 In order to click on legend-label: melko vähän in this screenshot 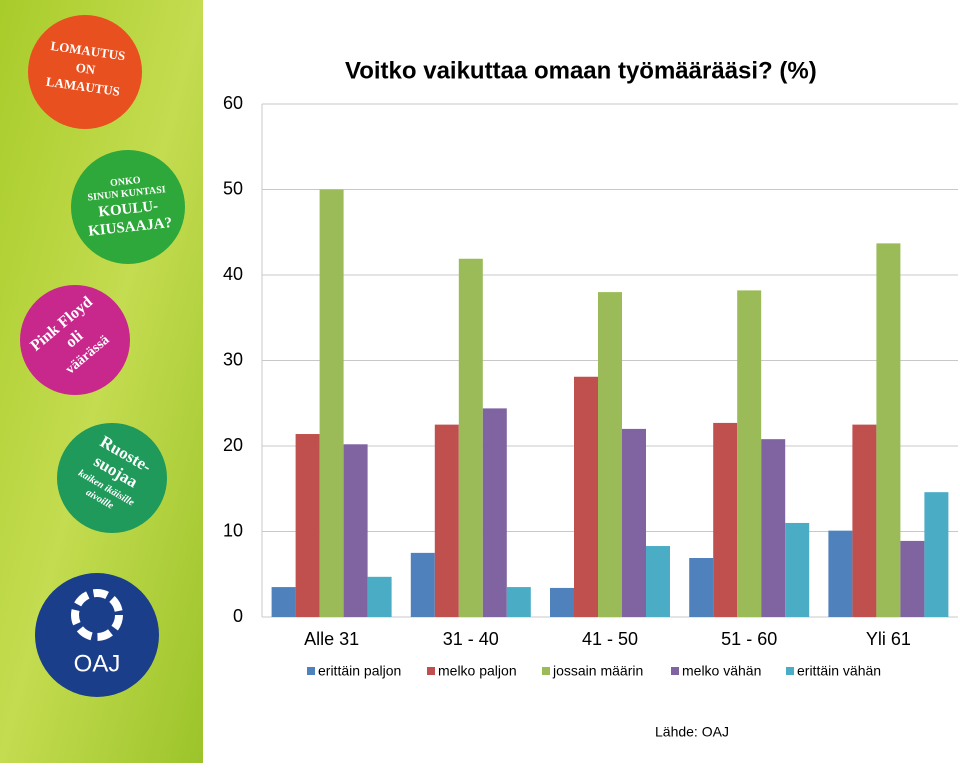, I will do `click(721, 671)`.